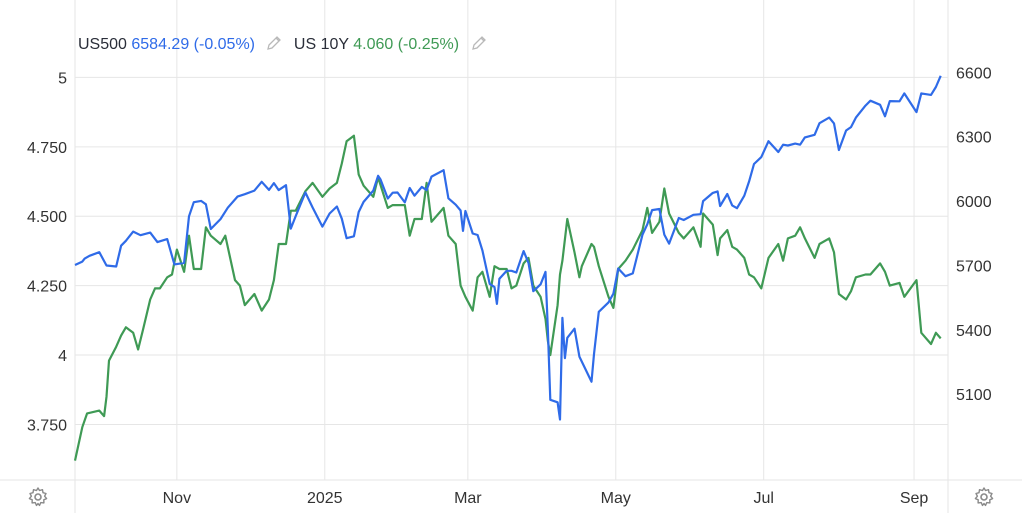  I want to click on legend-us500-symbol: US500, so click(102, 44).